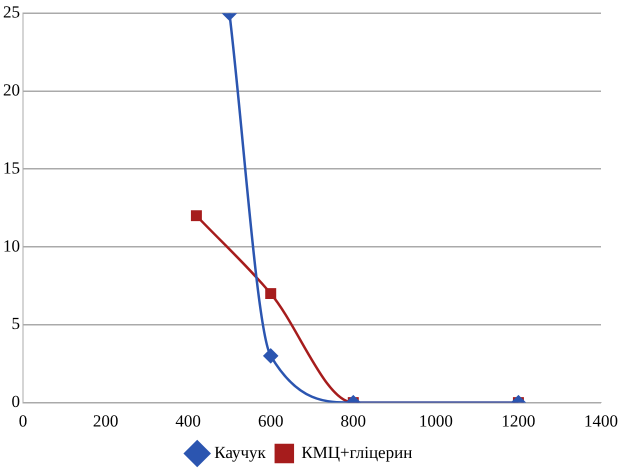  What do you see at coordinates (11, 90) in the screenshot?
I see `y-tick-label: 20` at bounding box center [11, 90].